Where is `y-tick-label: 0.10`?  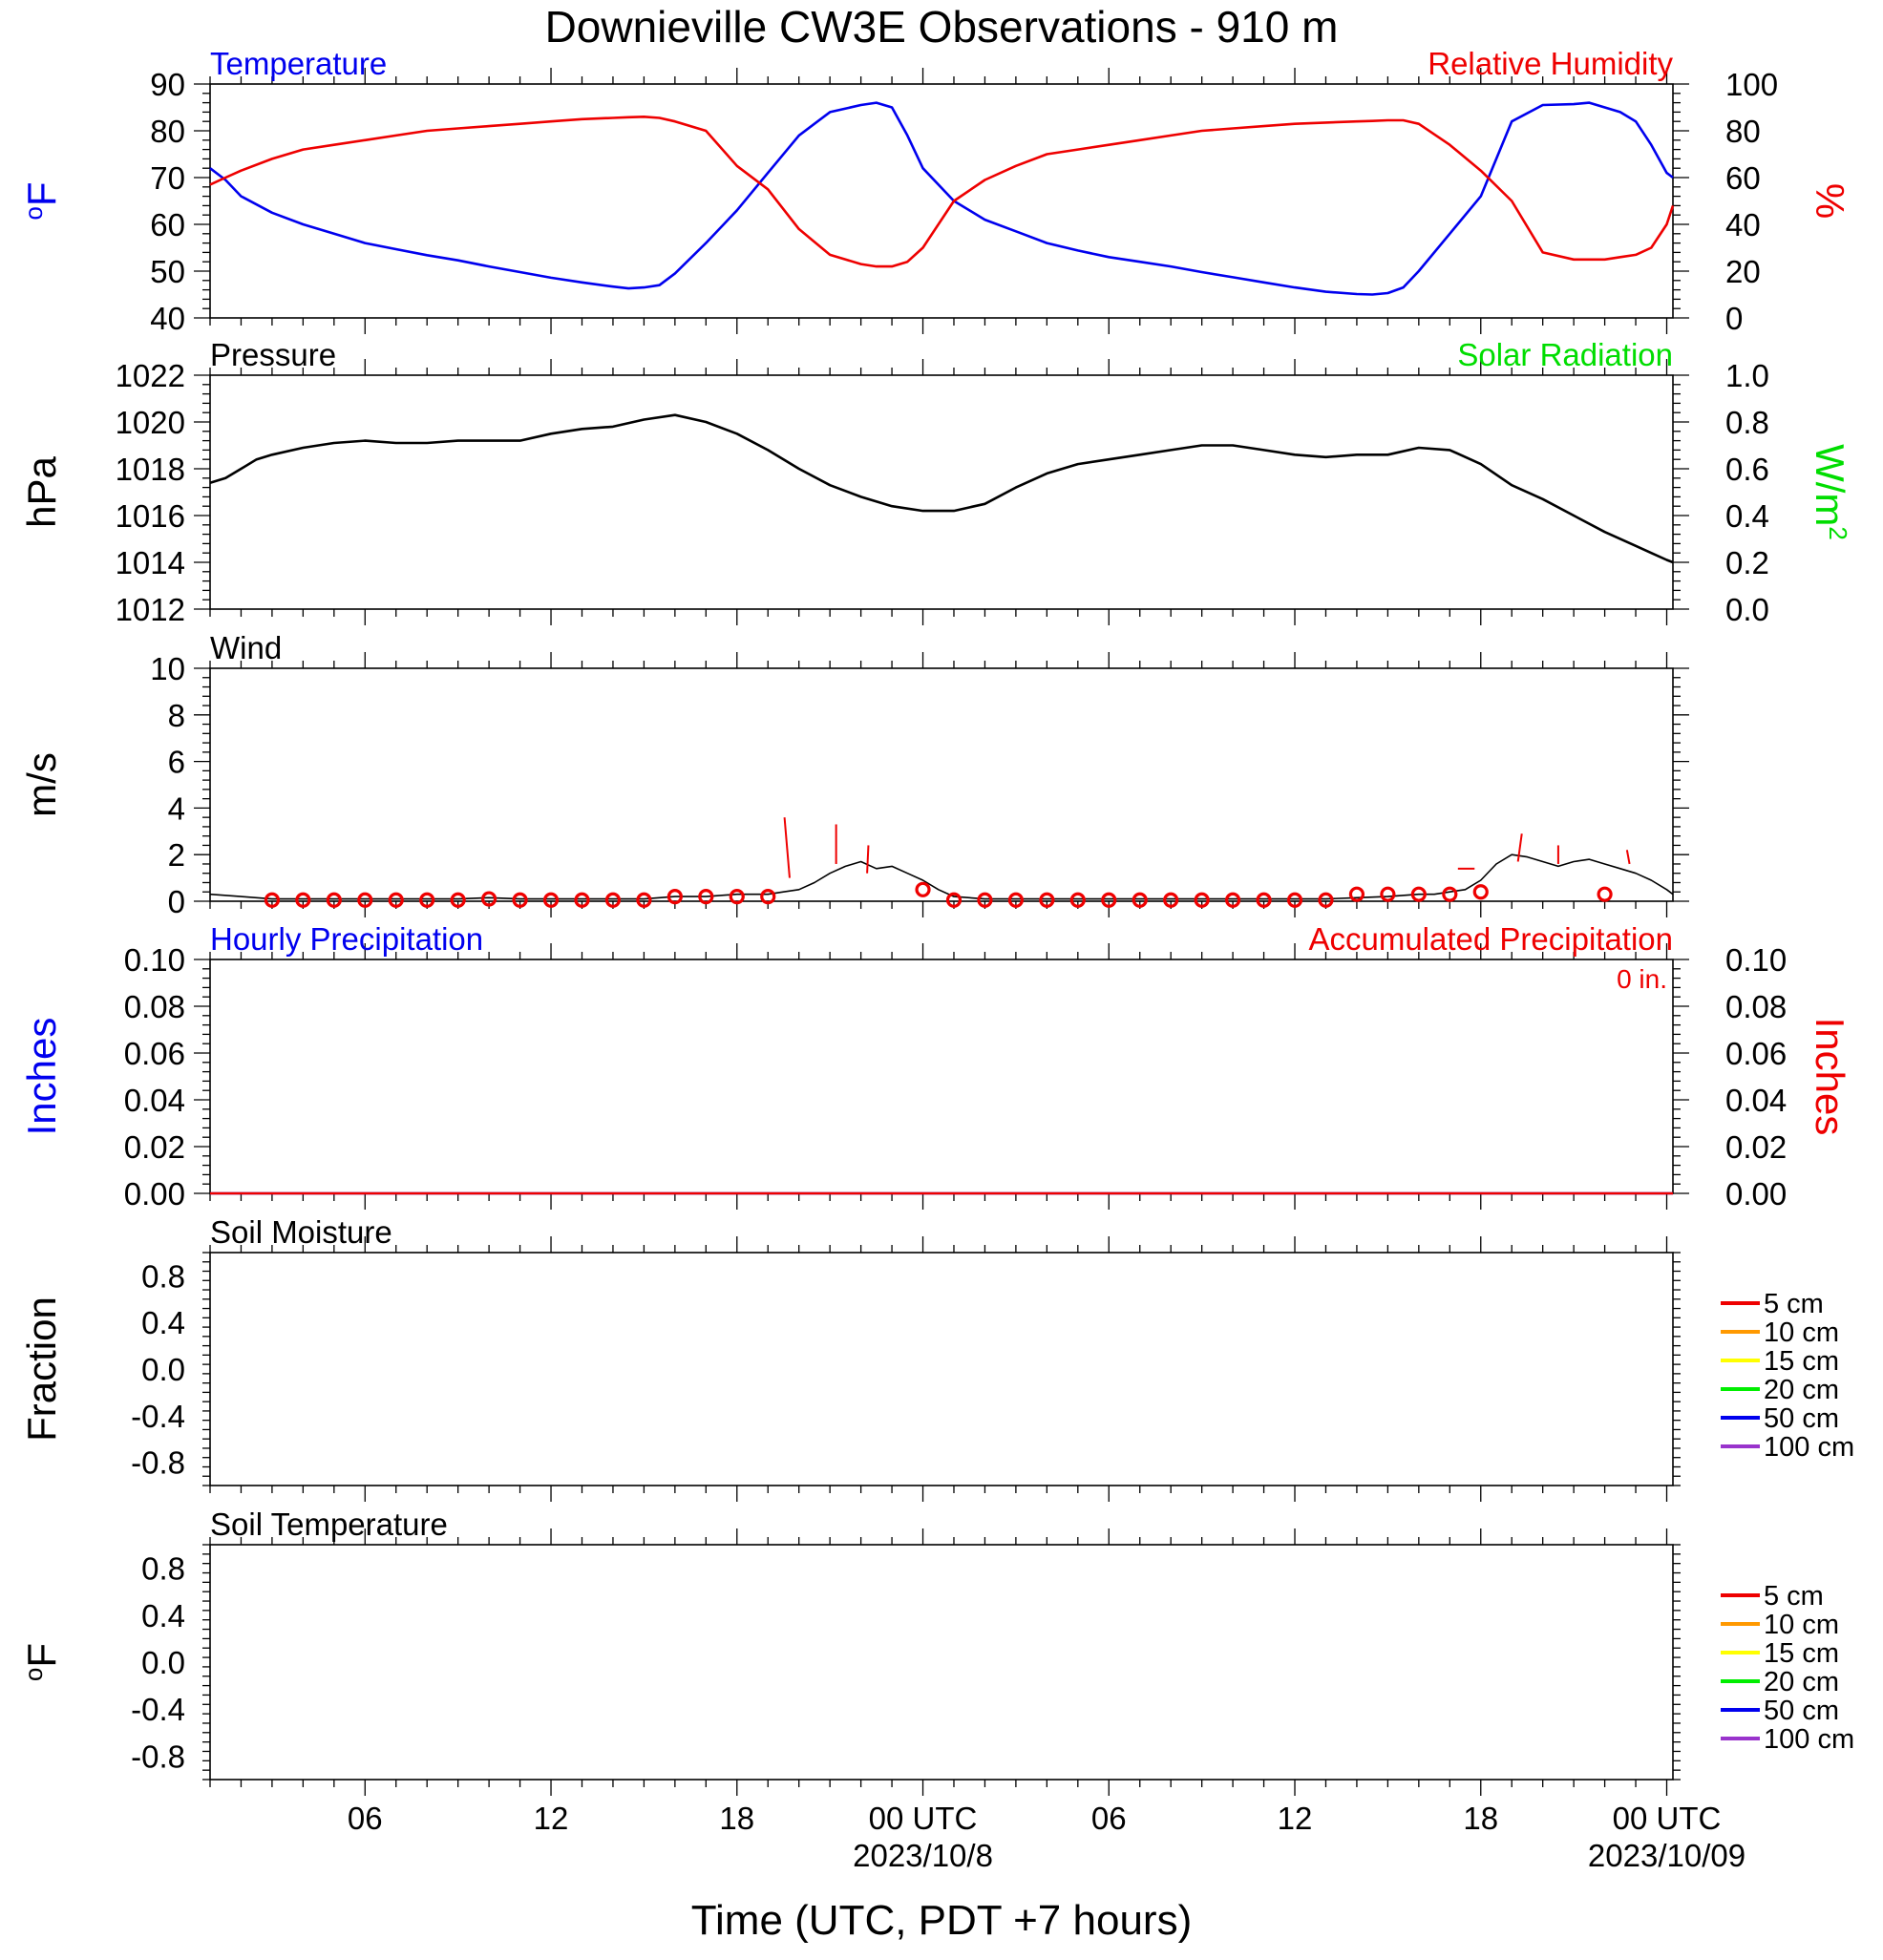
y-tick-label: 0.10 is located at coordinates (154, 960).